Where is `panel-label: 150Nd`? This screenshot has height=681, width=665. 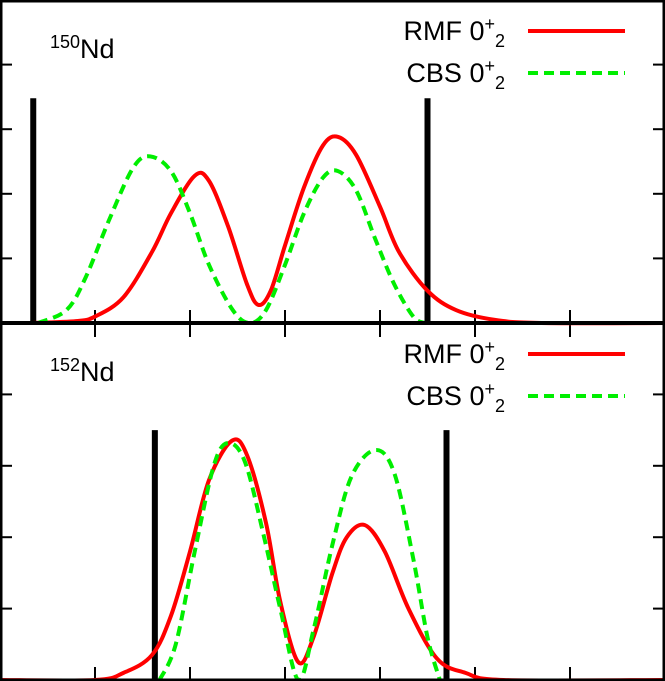 panel-label: 150Nd is located at coordinates (82, 48).